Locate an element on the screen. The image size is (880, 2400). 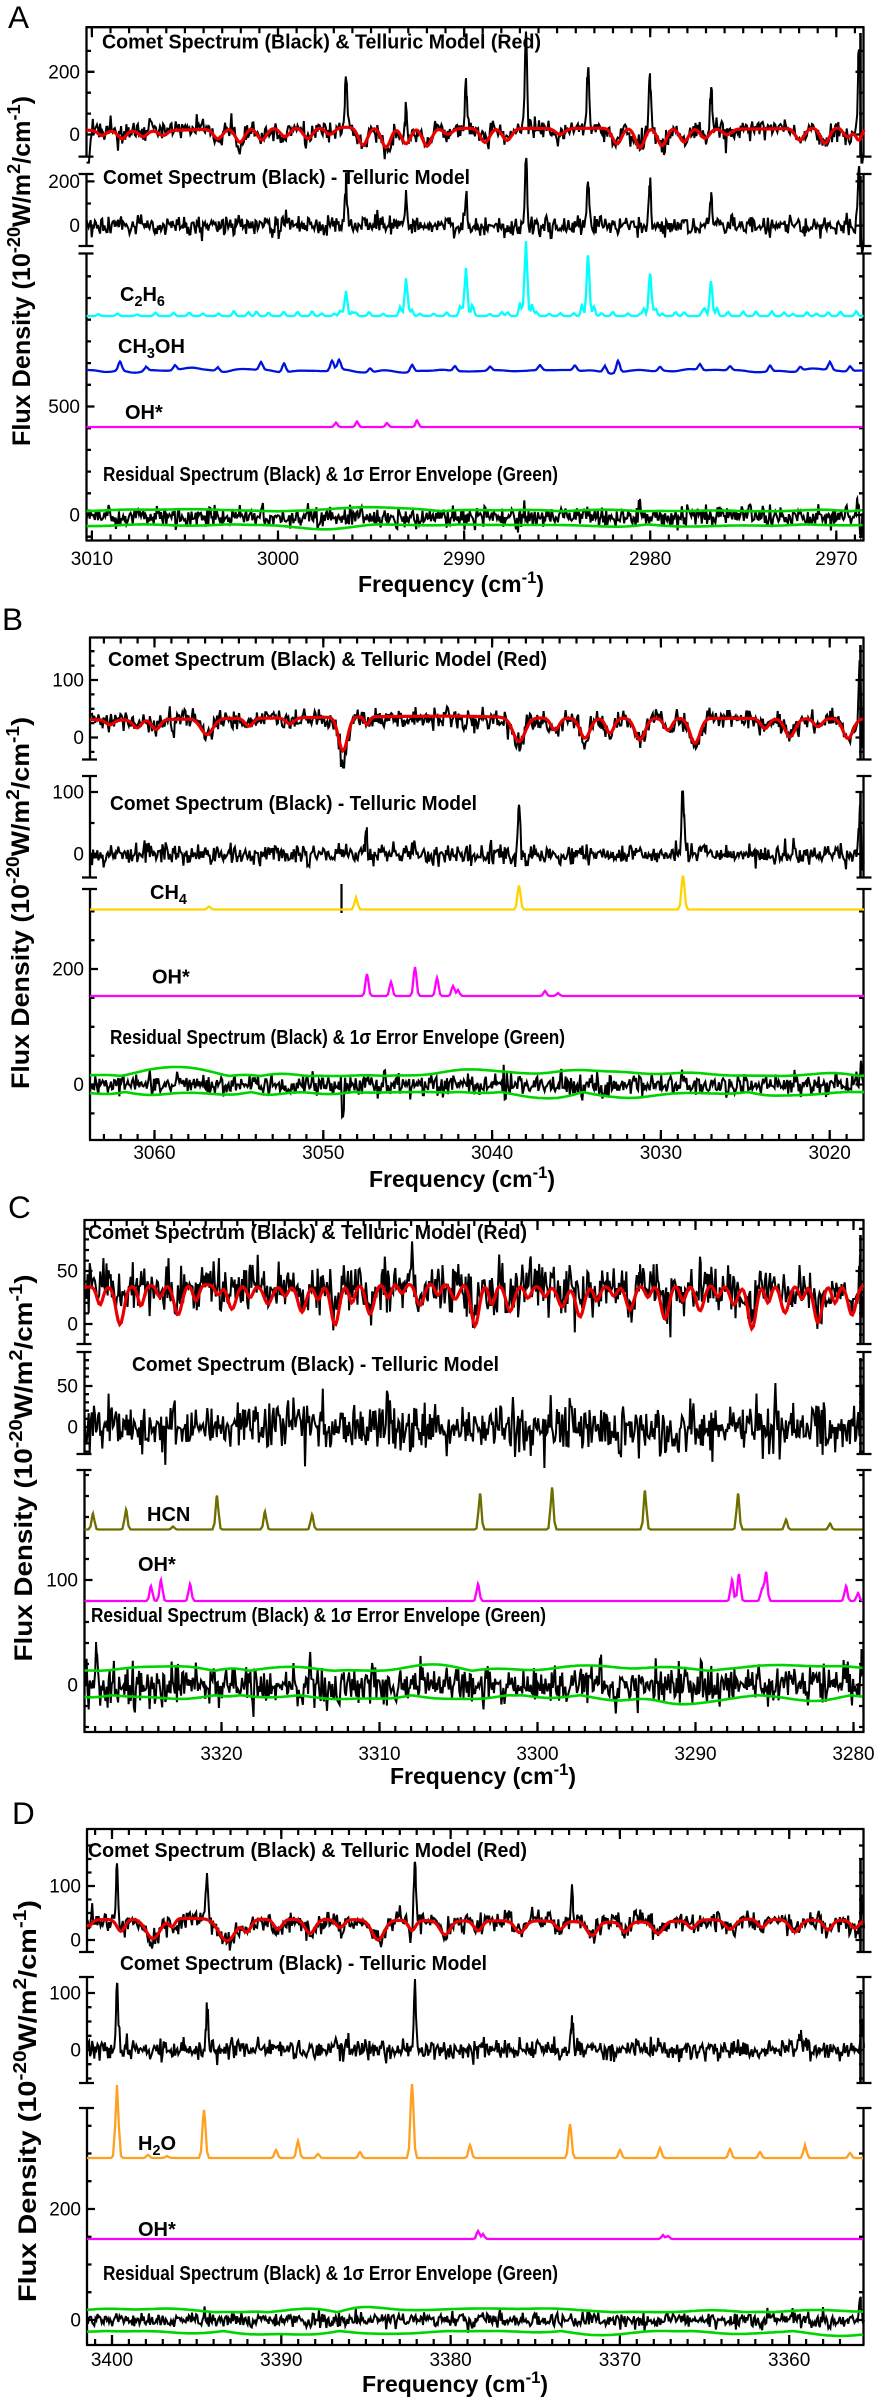
svg-text: 3040 is located at coordinates (492, 1153).